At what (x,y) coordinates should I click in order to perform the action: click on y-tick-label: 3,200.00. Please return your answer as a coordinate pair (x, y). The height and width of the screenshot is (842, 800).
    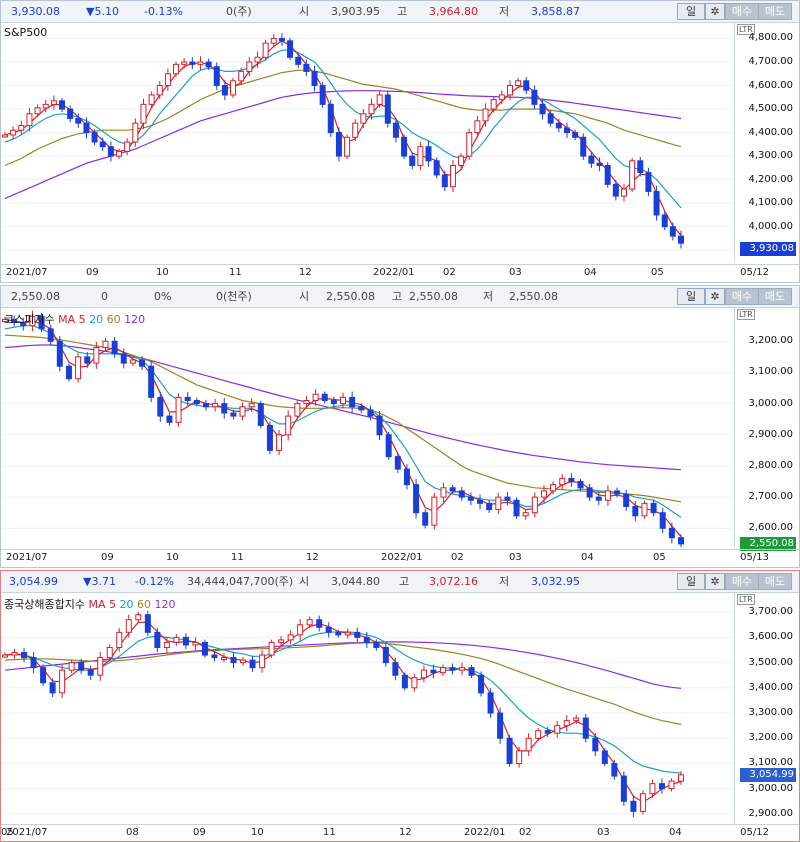
    Looking at the image, I should click on (770, 738).